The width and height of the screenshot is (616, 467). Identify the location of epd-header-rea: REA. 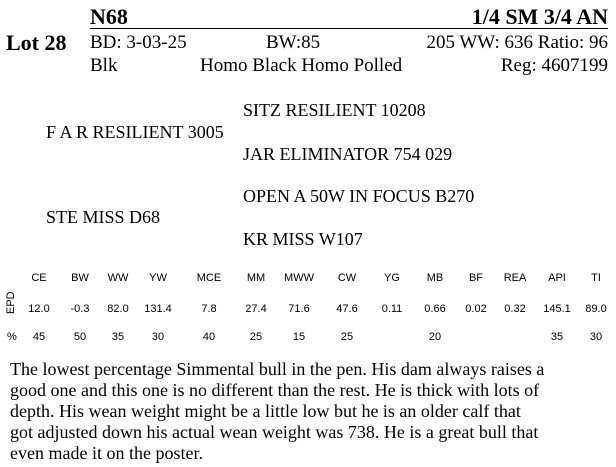
(515, 278).